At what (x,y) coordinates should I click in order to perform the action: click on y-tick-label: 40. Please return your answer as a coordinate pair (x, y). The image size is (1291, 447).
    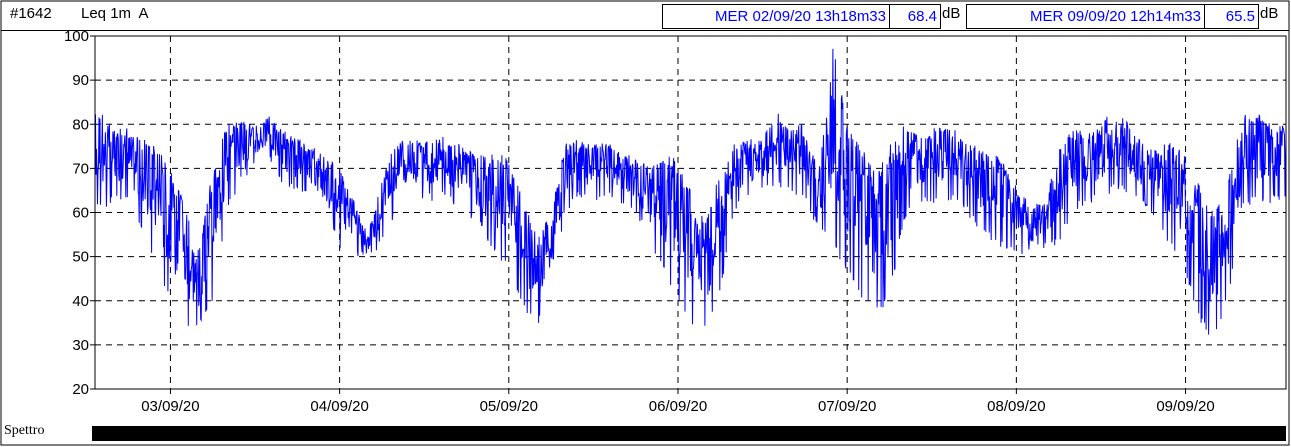
    Looking at the image, I should click on (80, 301).